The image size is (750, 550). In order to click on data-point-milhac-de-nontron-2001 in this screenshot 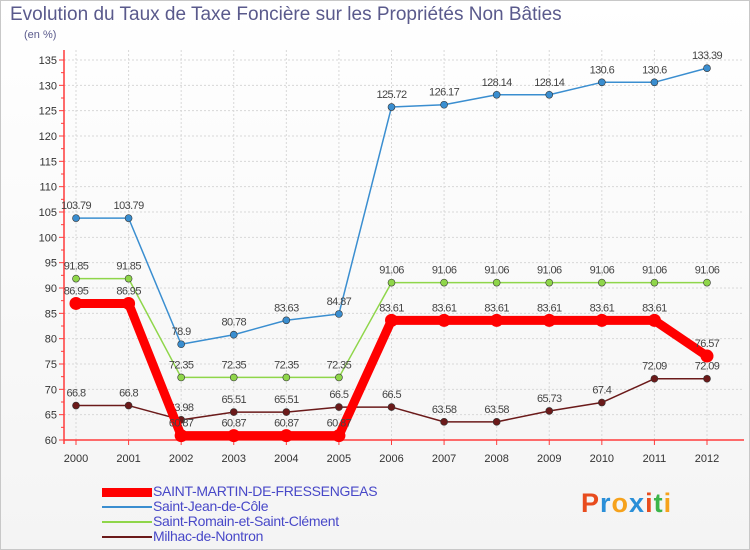, I will do `click(128, 405)`.